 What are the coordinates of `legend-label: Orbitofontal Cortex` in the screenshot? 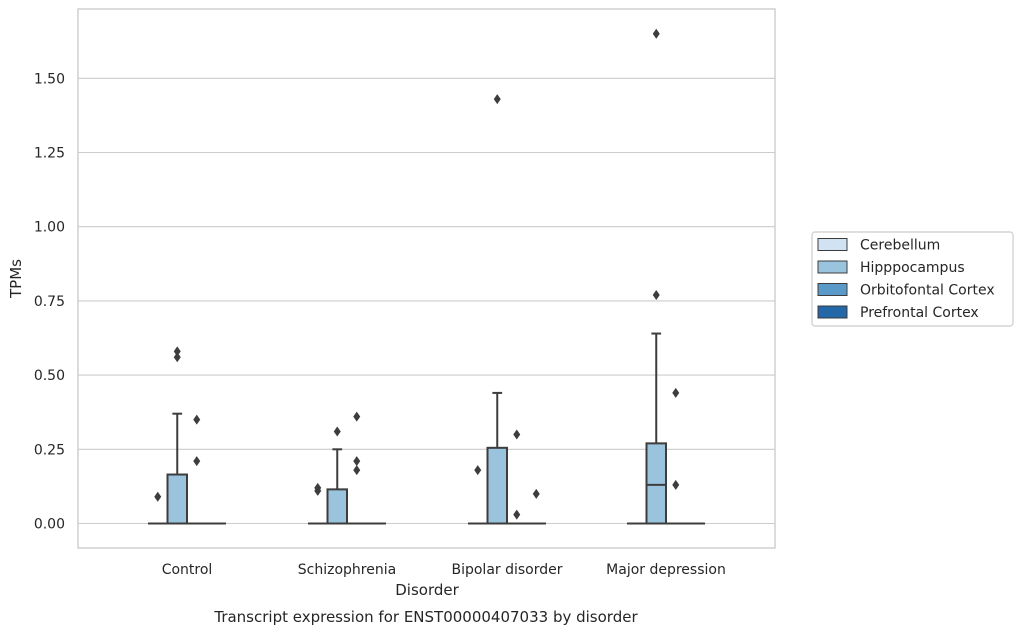 It's located at (927, 291).